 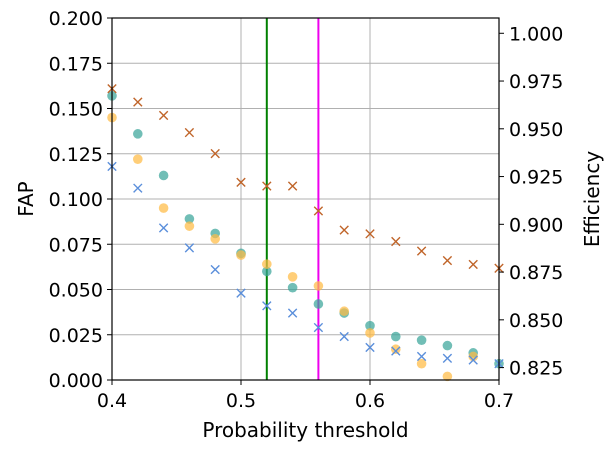 I want to click on y-right-tick-label: 0.825, so click(x=536, y=369).